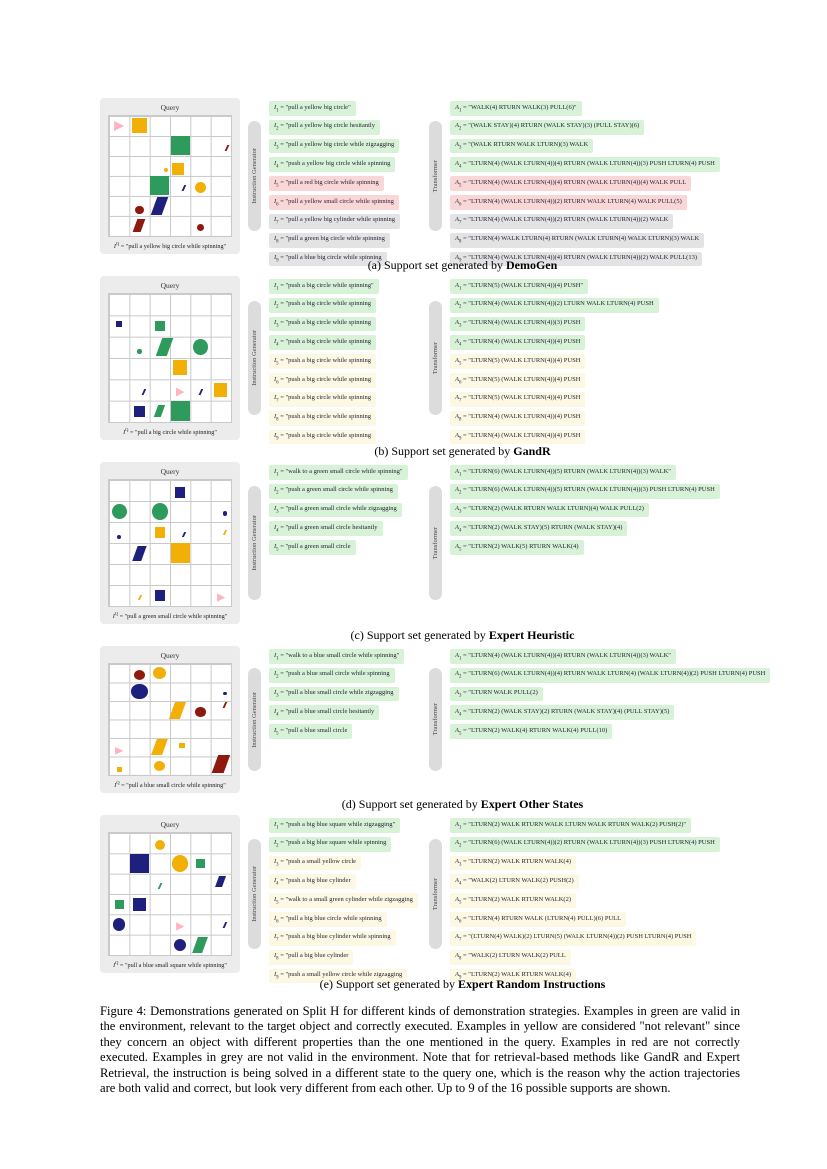 The width and height of the screenshot is (827, 1169). Describe the element at coordinates (522, 146) in the screenshot. I see `action-pill: A3 = "(WALK RTURN WALK LTURN)(3) WALK` at that location.